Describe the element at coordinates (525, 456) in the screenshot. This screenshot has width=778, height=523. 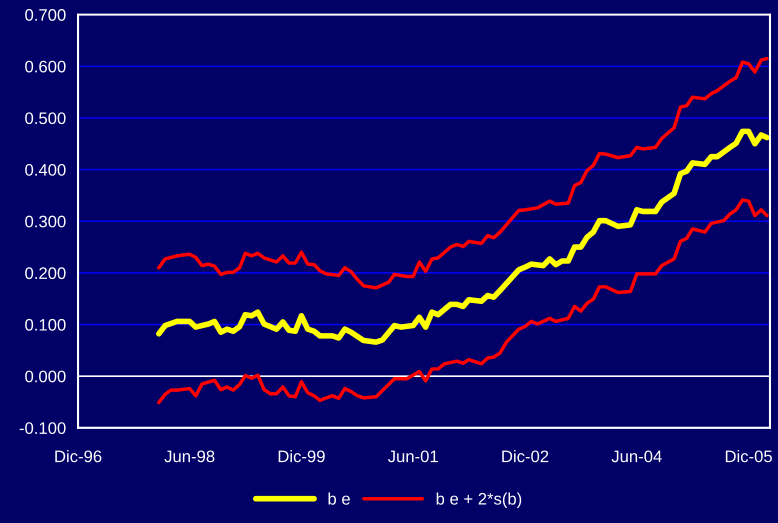
I see `x-tick-label: Dic-02` at that location.